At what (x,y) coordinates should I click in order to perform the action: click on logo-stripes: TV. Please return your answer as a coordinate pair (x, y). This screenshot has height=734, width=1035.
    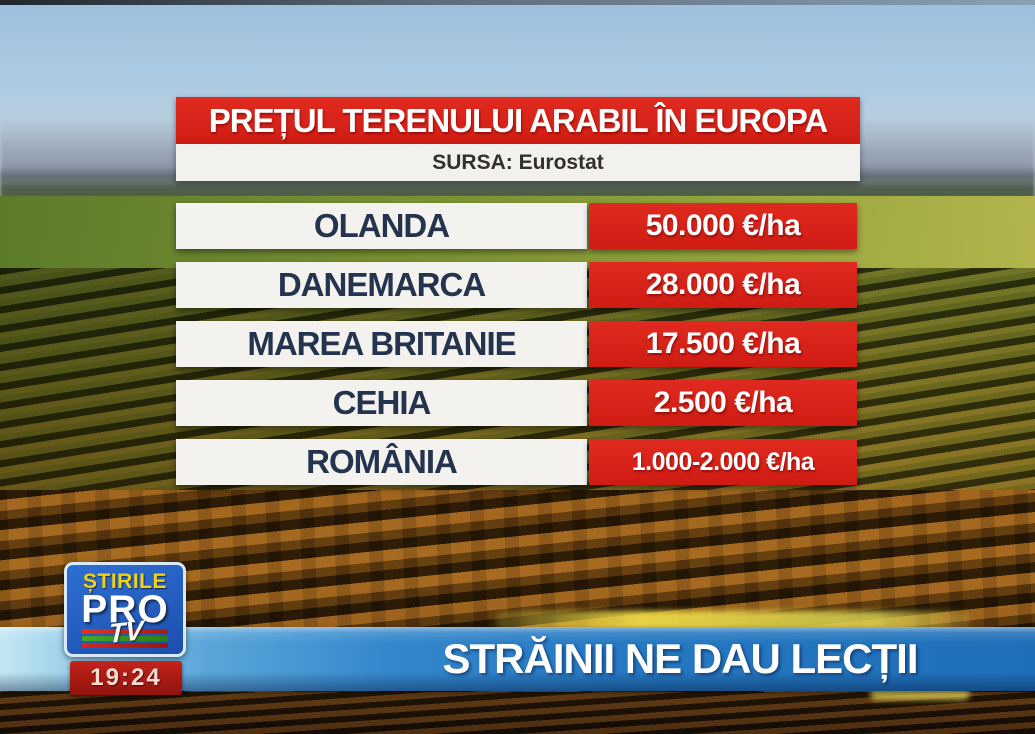
    Looking at the image, I should click on (125, 632).